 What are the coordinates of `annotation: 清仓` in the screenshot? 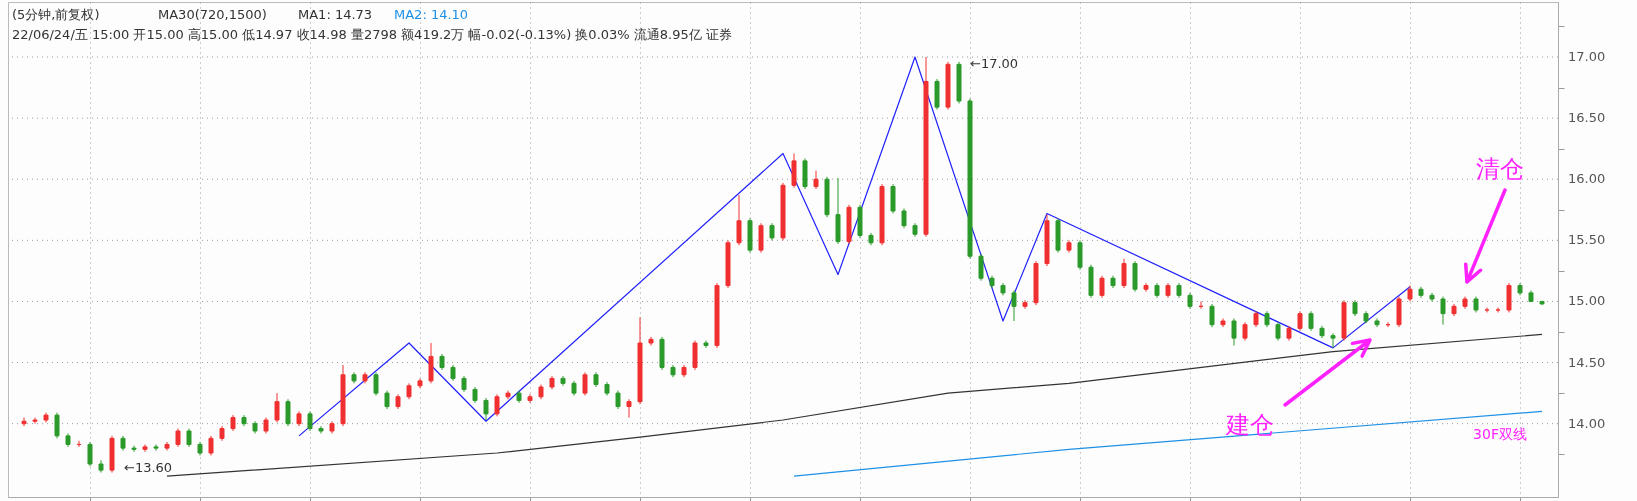 It's located at (1500, 169).